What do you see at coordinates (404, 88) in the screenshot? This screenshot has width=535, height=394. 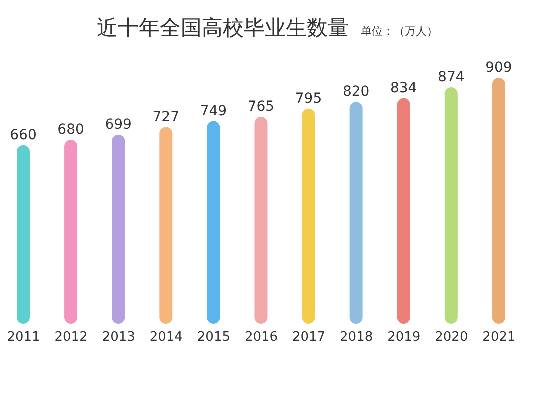 I see `data-label: 834` at bounding box center [404, 88].